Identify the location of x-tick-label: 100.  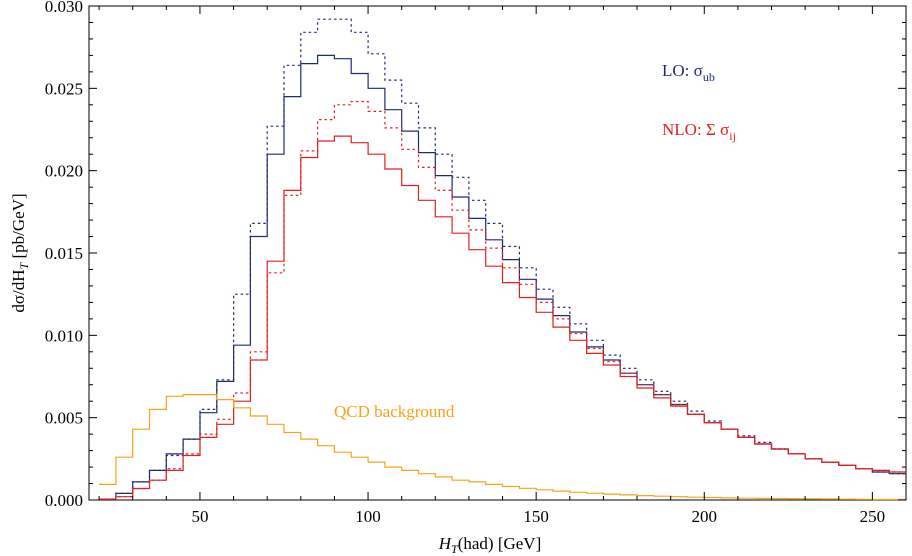
(368, 516).